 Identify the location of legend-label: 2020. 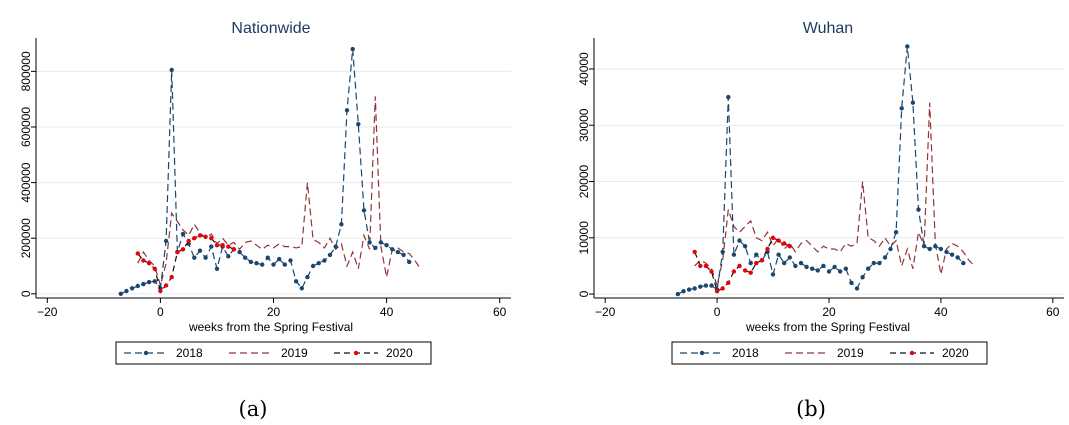
(399, 353).